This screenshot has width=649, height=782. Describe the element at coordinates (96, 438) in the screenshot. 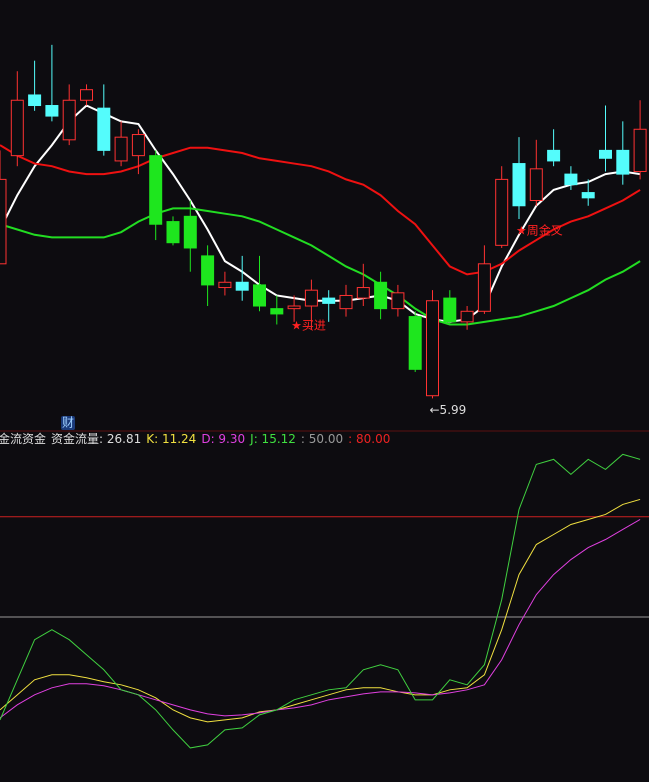

I see `readout: 资金流量: 26.81` at that location.